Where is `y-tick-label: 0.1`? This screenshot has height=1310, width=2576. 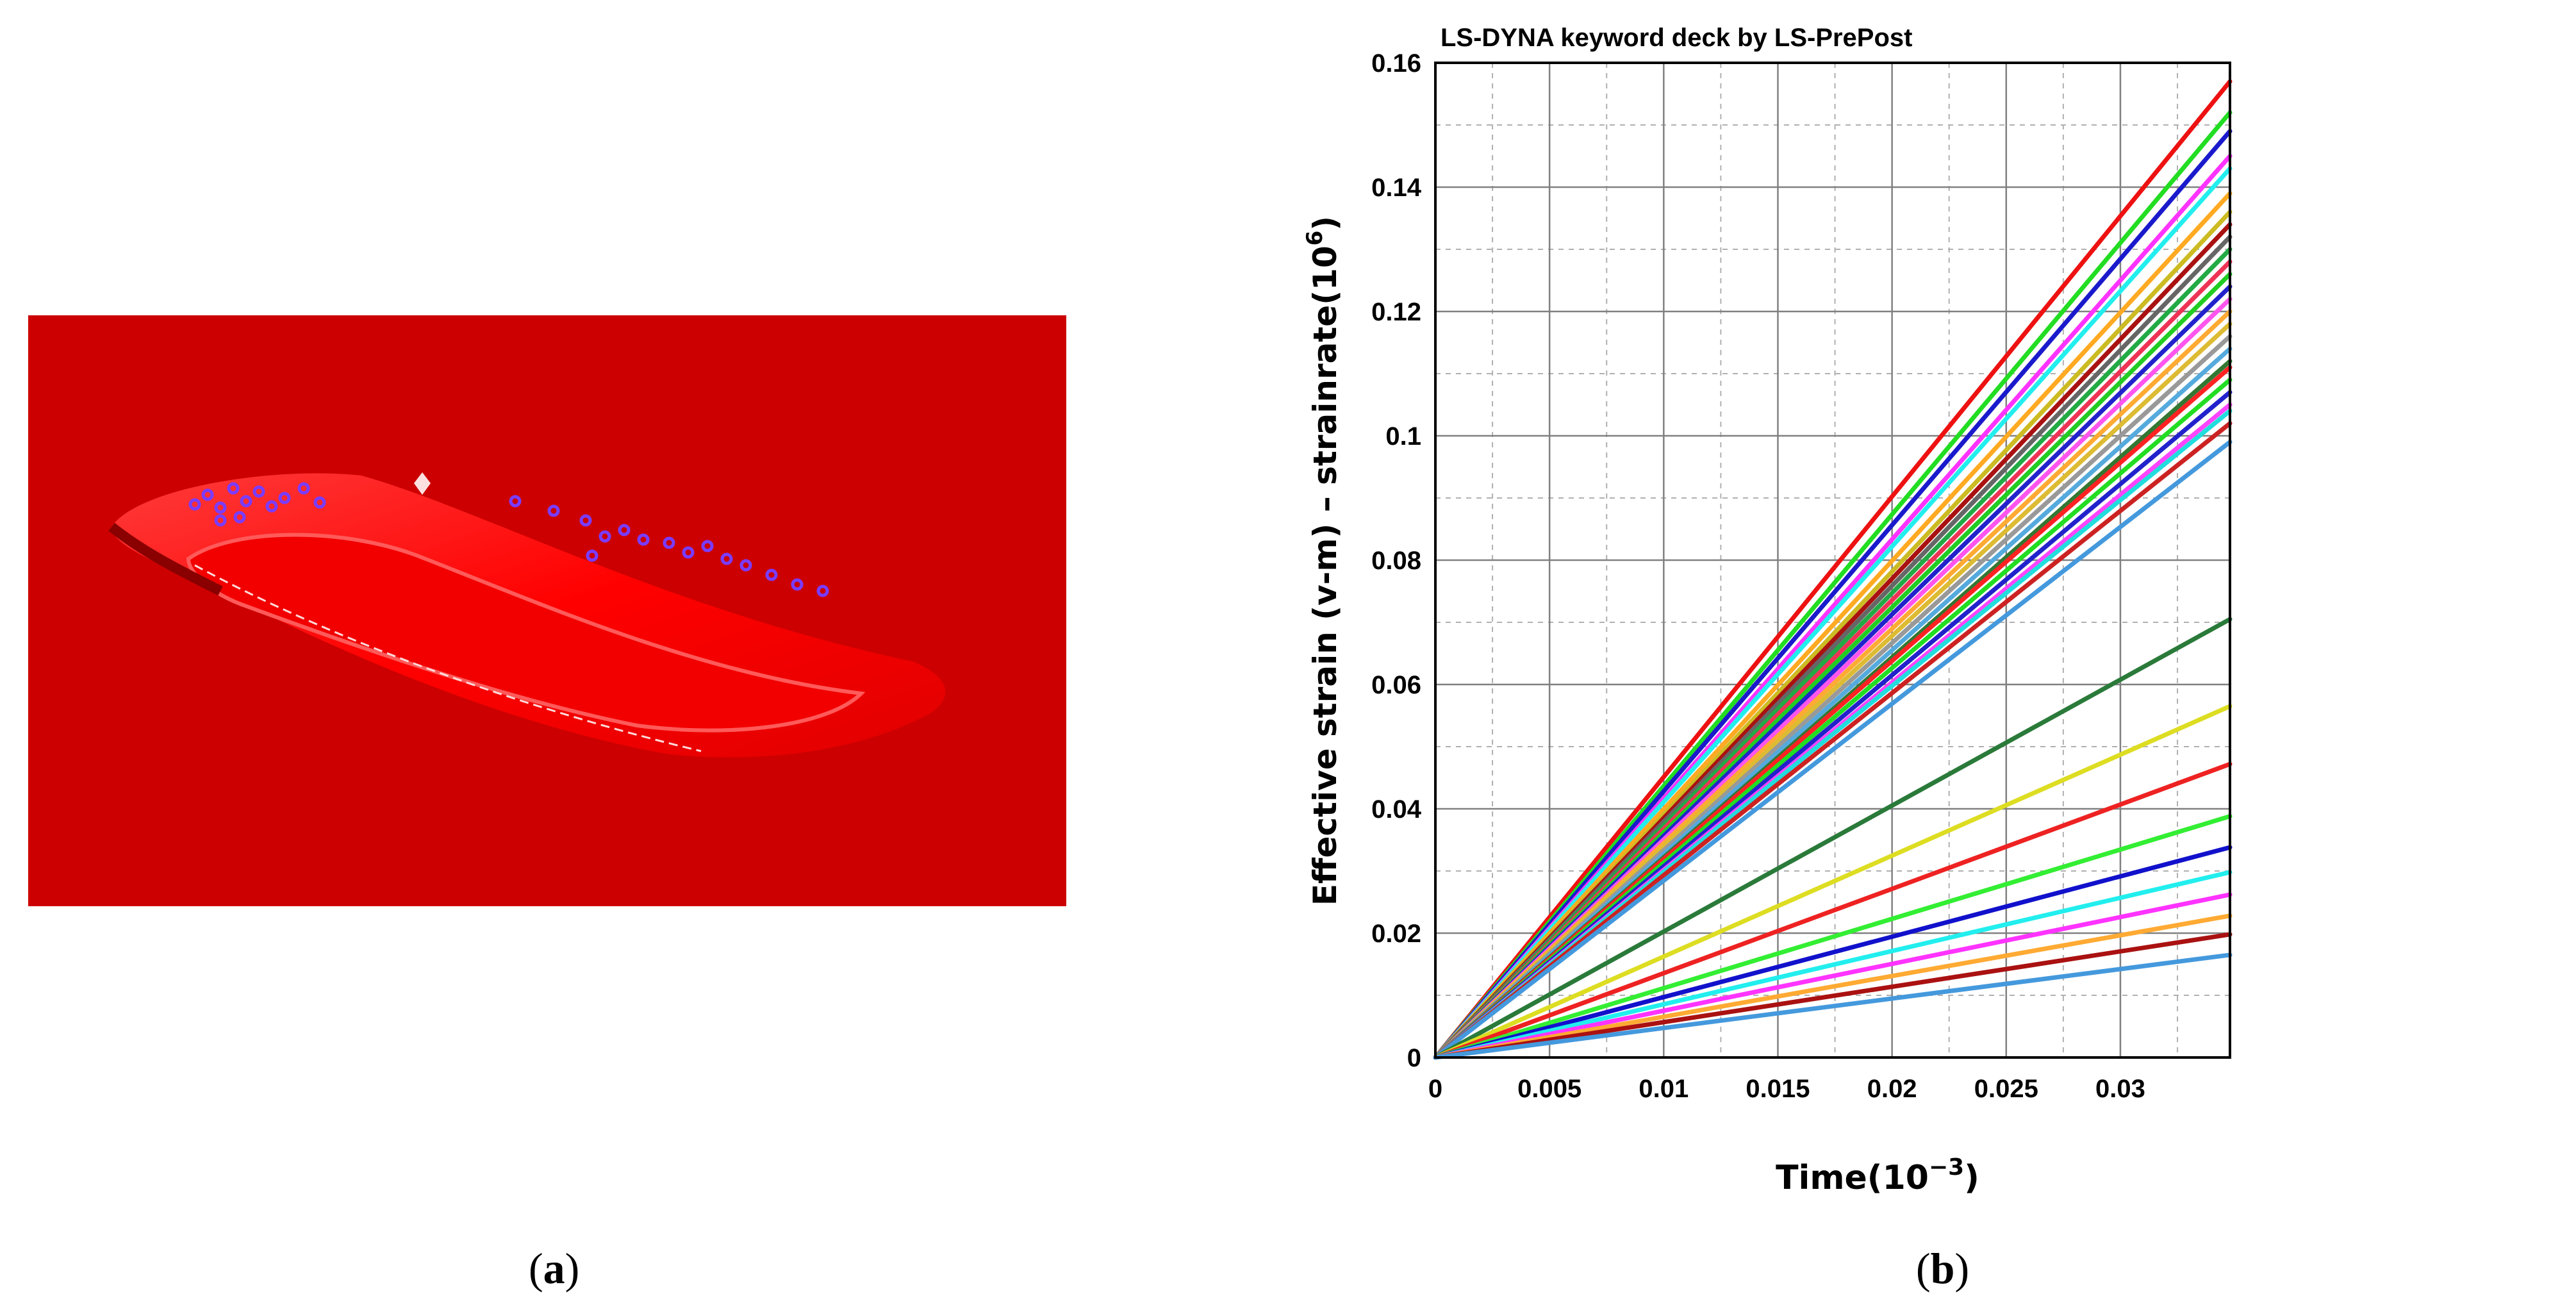
y-tick-label: 0.1 is located at coordinates (1403, 436).